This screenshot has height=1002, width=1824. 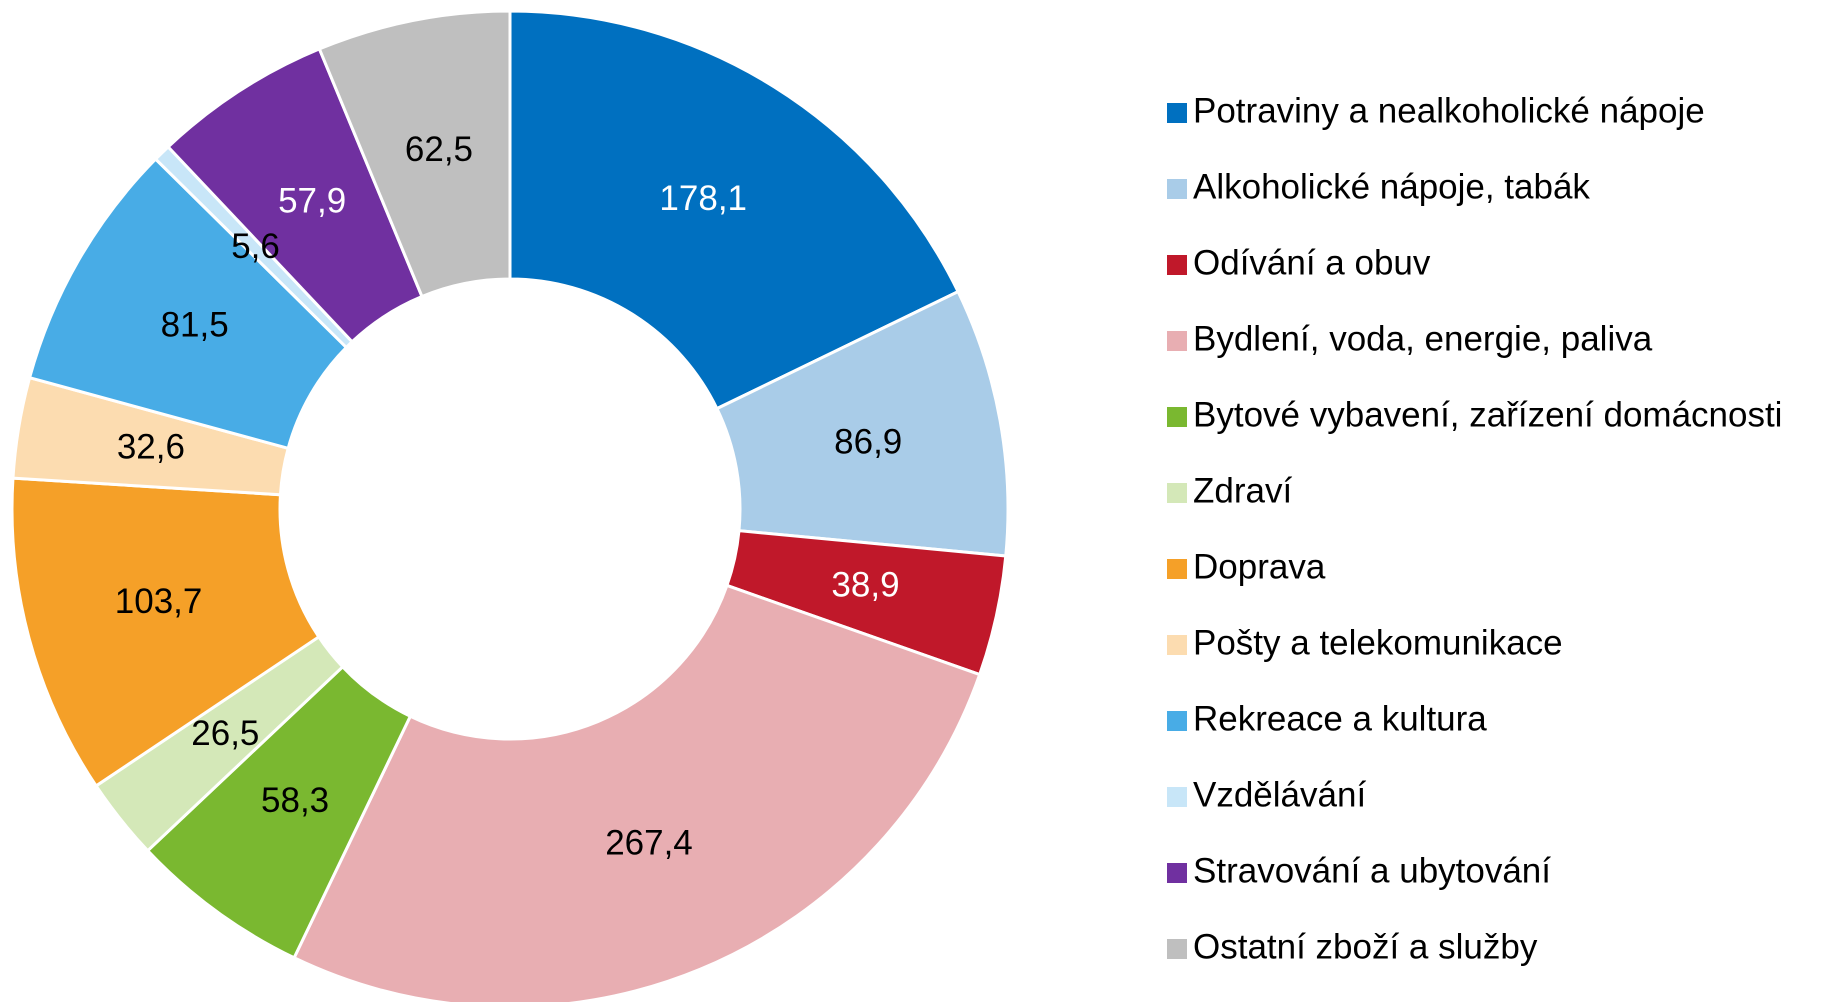 What do you see at coordinates (865, 584) in the screenshot?
I see `data-label: 38,9` at bounding box center [865, 584].